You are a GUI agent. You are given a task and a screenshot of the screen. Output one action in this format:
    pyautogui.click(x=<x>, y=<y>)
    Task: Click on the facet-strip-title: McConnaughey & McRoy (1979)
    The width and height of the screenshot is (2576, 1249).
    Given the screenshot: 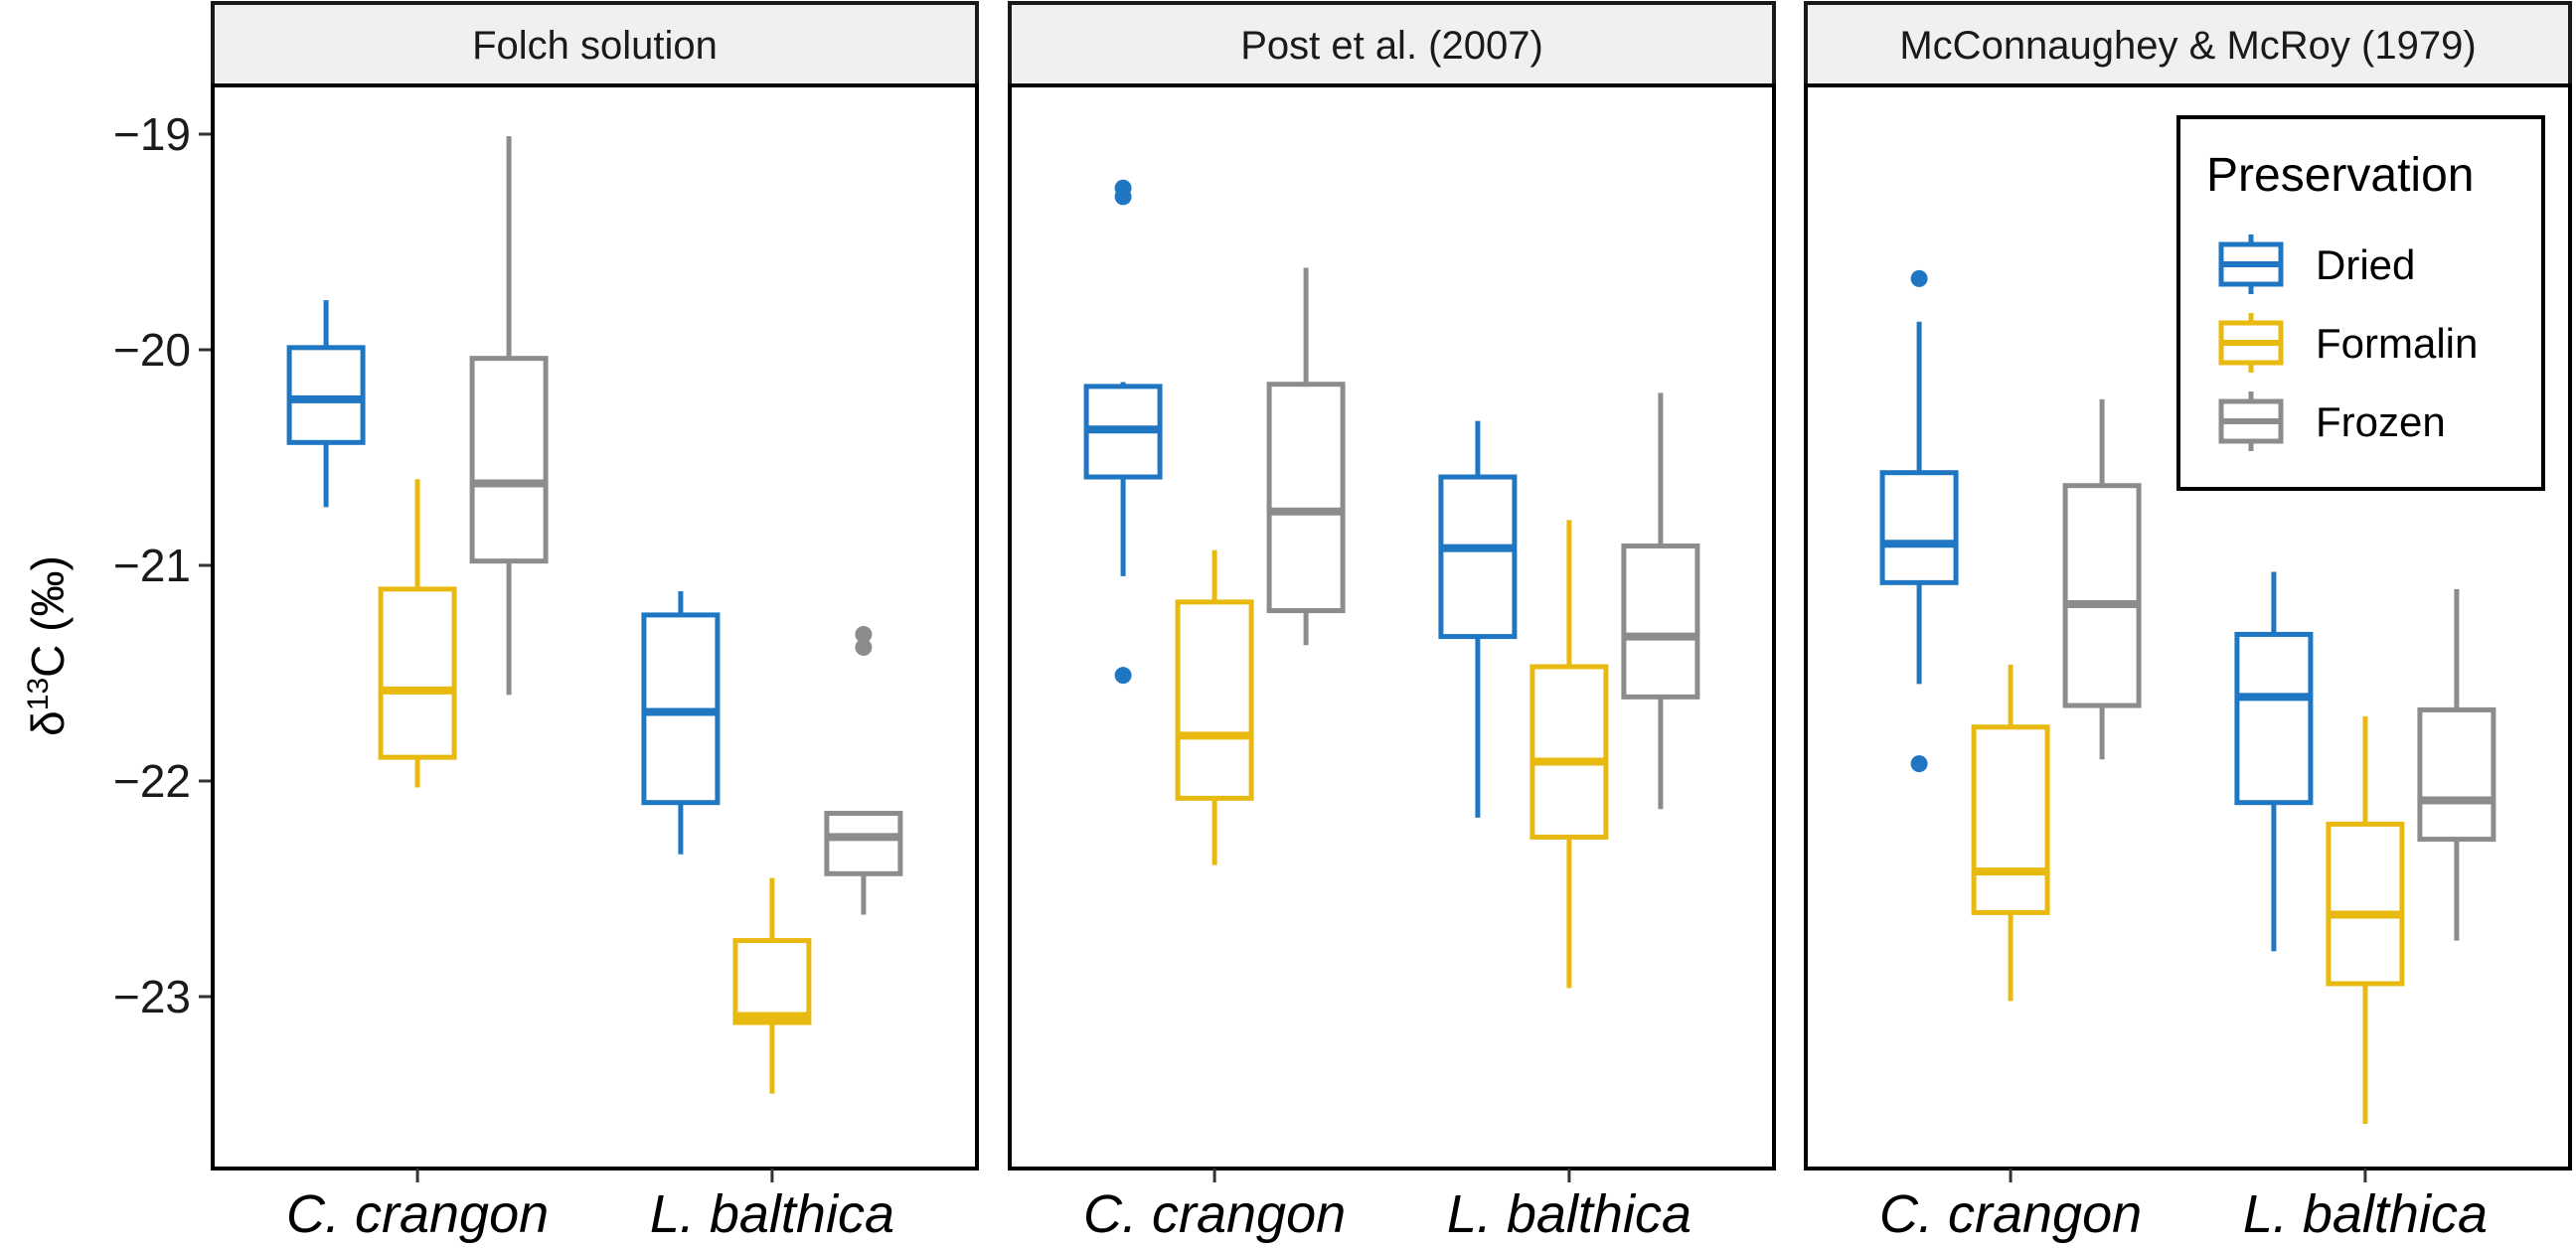 What is the action you would take?
    pyautogui.click(x=2187, y=46)
    